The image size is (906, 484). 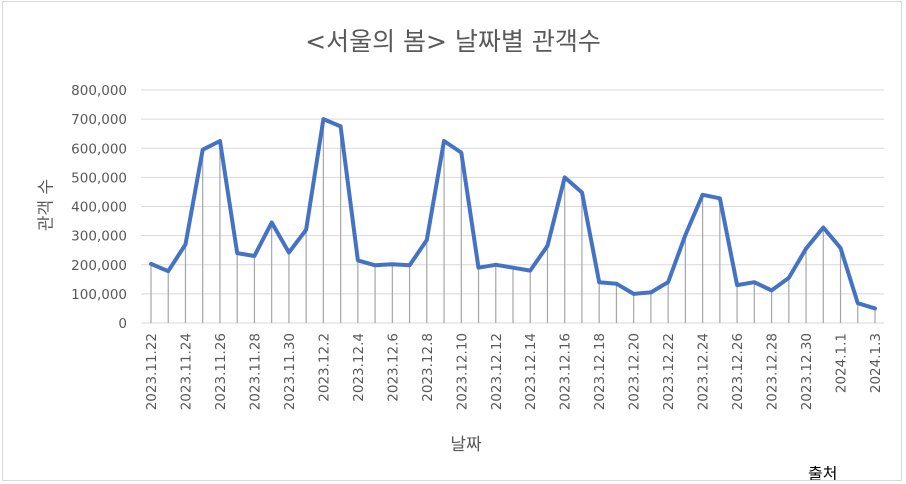 What do you see at coordinates (738, 371) in the screenshot?
I see `x-tick-label: 2023.12.26` at bounding box center [738, 371].